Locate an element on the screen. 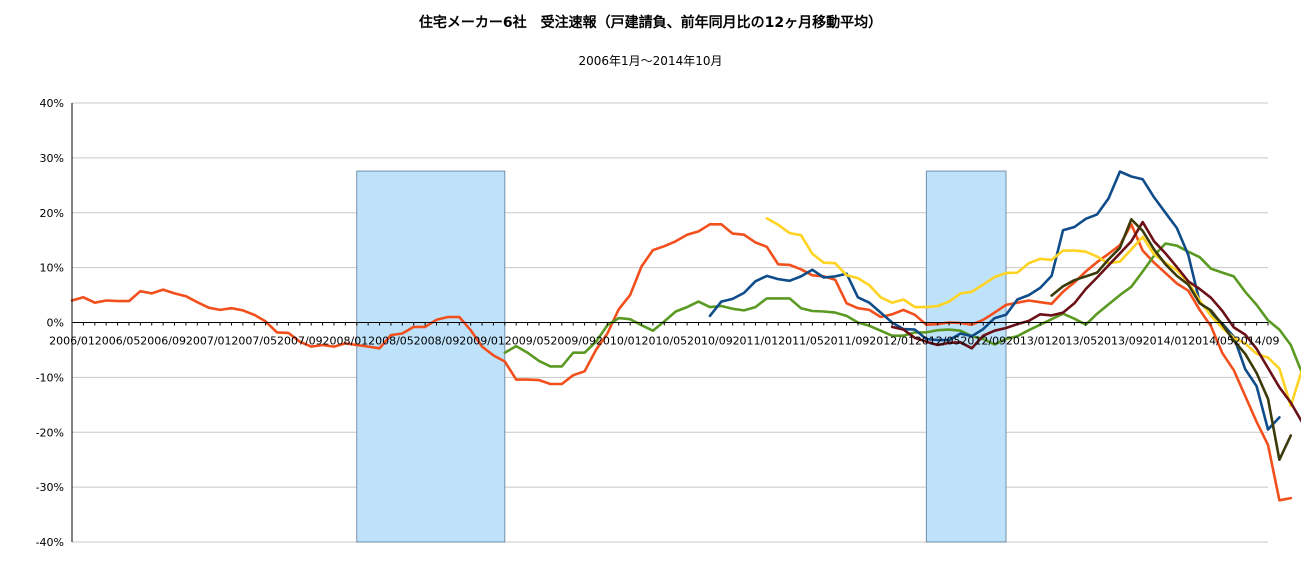  x-tick-label: 2006/05 is located at coordinates (118, 341).